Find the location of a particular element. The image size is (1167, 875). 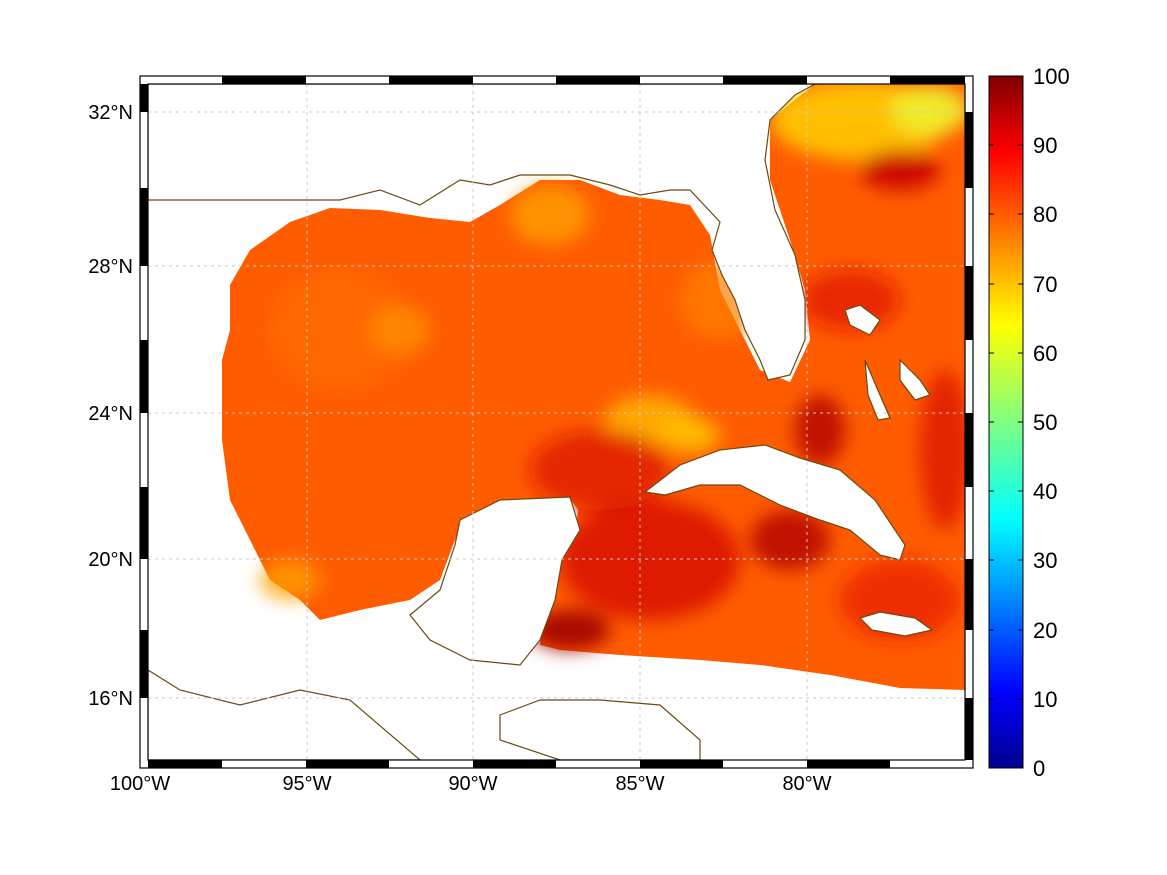

colorbar-labels: 100 90 80 70 60 50 40 30 20 10 0 is located at coordinates (1051, 422).